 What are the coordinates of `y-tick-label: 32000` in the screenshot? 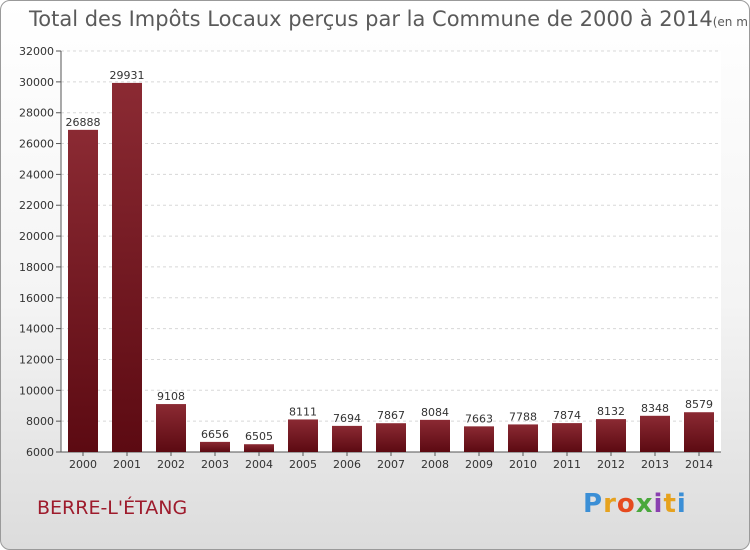 It's located at (36, 51).